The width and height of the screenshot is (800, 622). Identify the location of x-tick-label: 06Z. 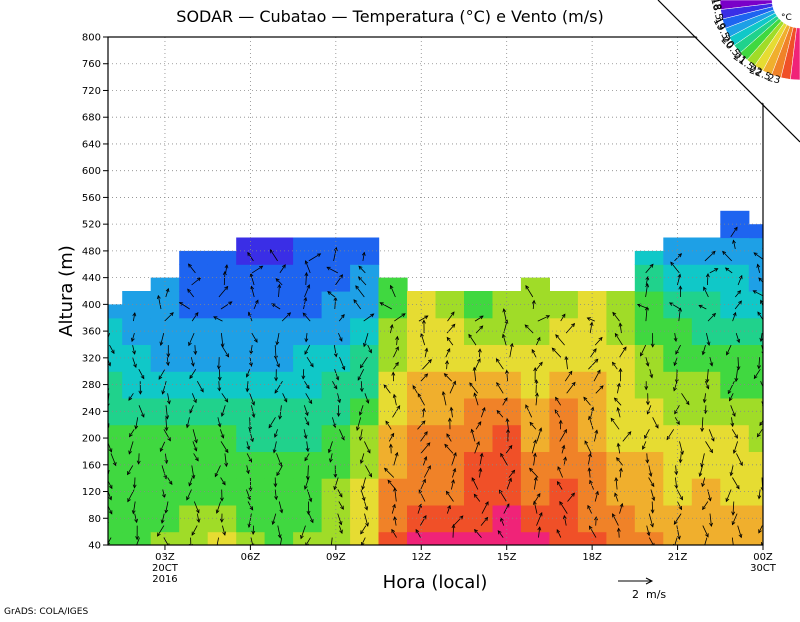
(251, 557).